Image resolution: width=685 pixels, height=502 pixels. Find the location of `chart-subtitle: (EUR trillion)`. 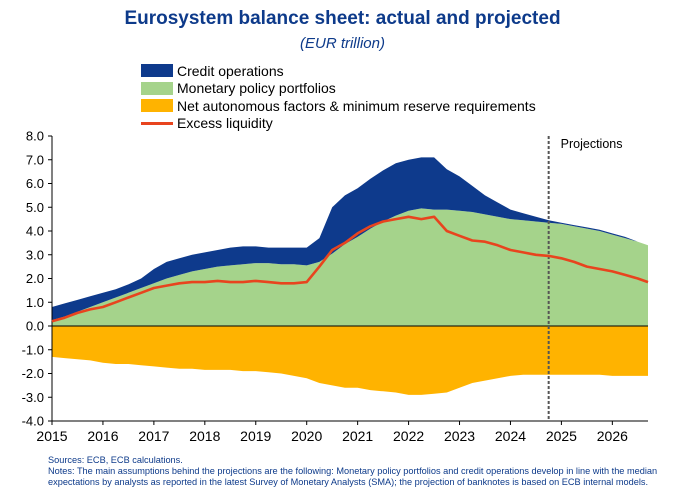

chart-subtitle: (EUR trillion) is located at coordinates (342, 43).